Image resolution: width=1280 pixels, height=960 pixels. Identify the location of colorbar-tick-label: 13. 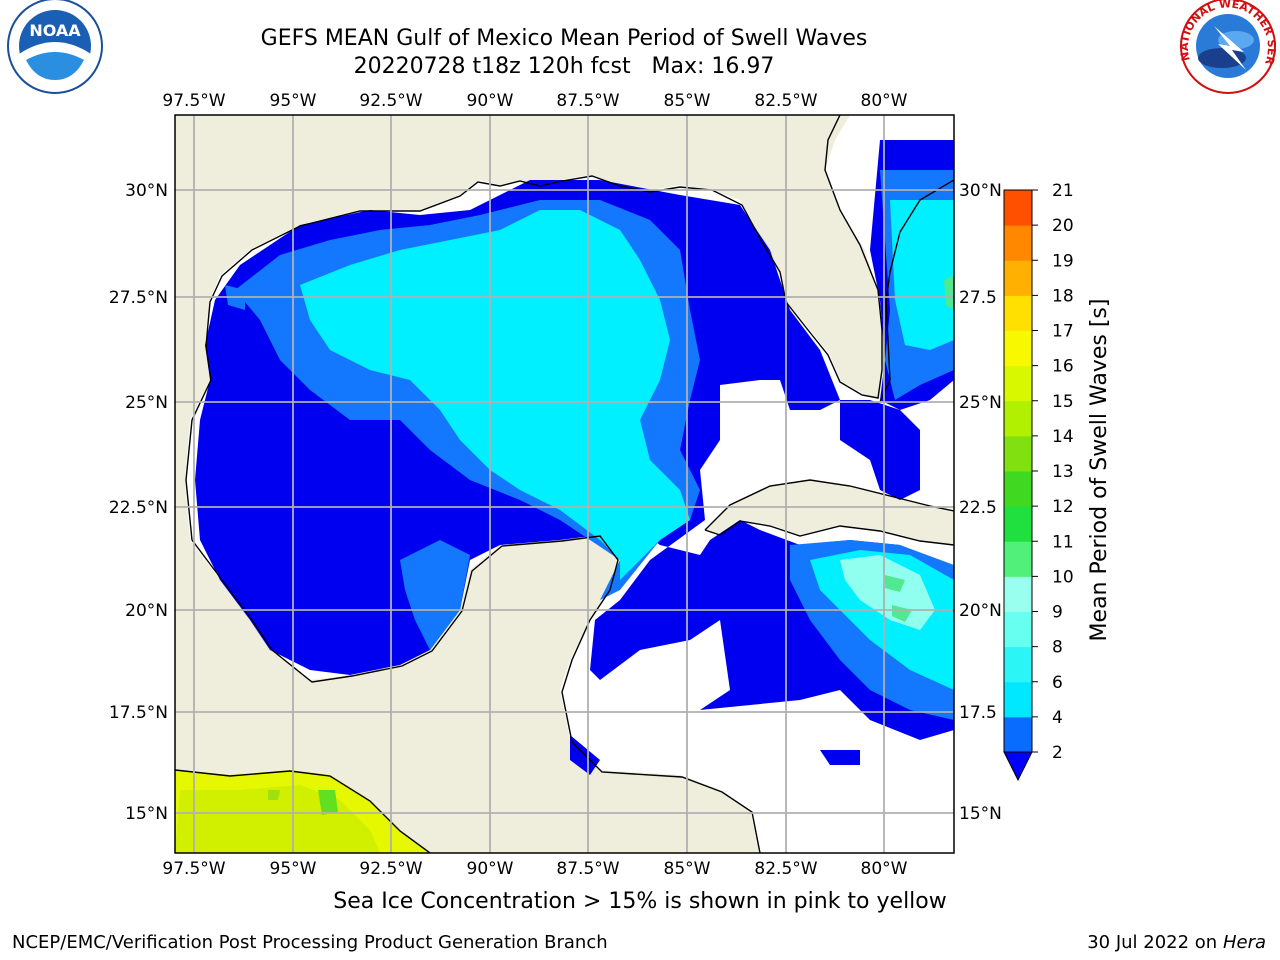
(1063, 472).